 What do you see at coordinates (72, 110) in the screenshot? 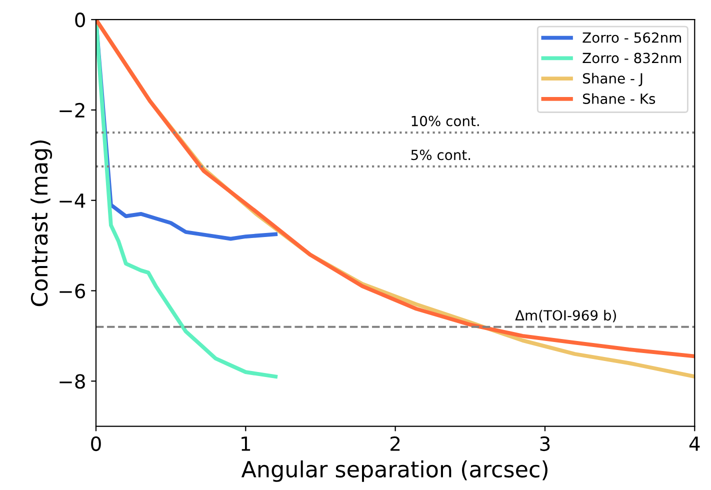
I see `y-tick-label: −2` at bounding box center [72, 110].